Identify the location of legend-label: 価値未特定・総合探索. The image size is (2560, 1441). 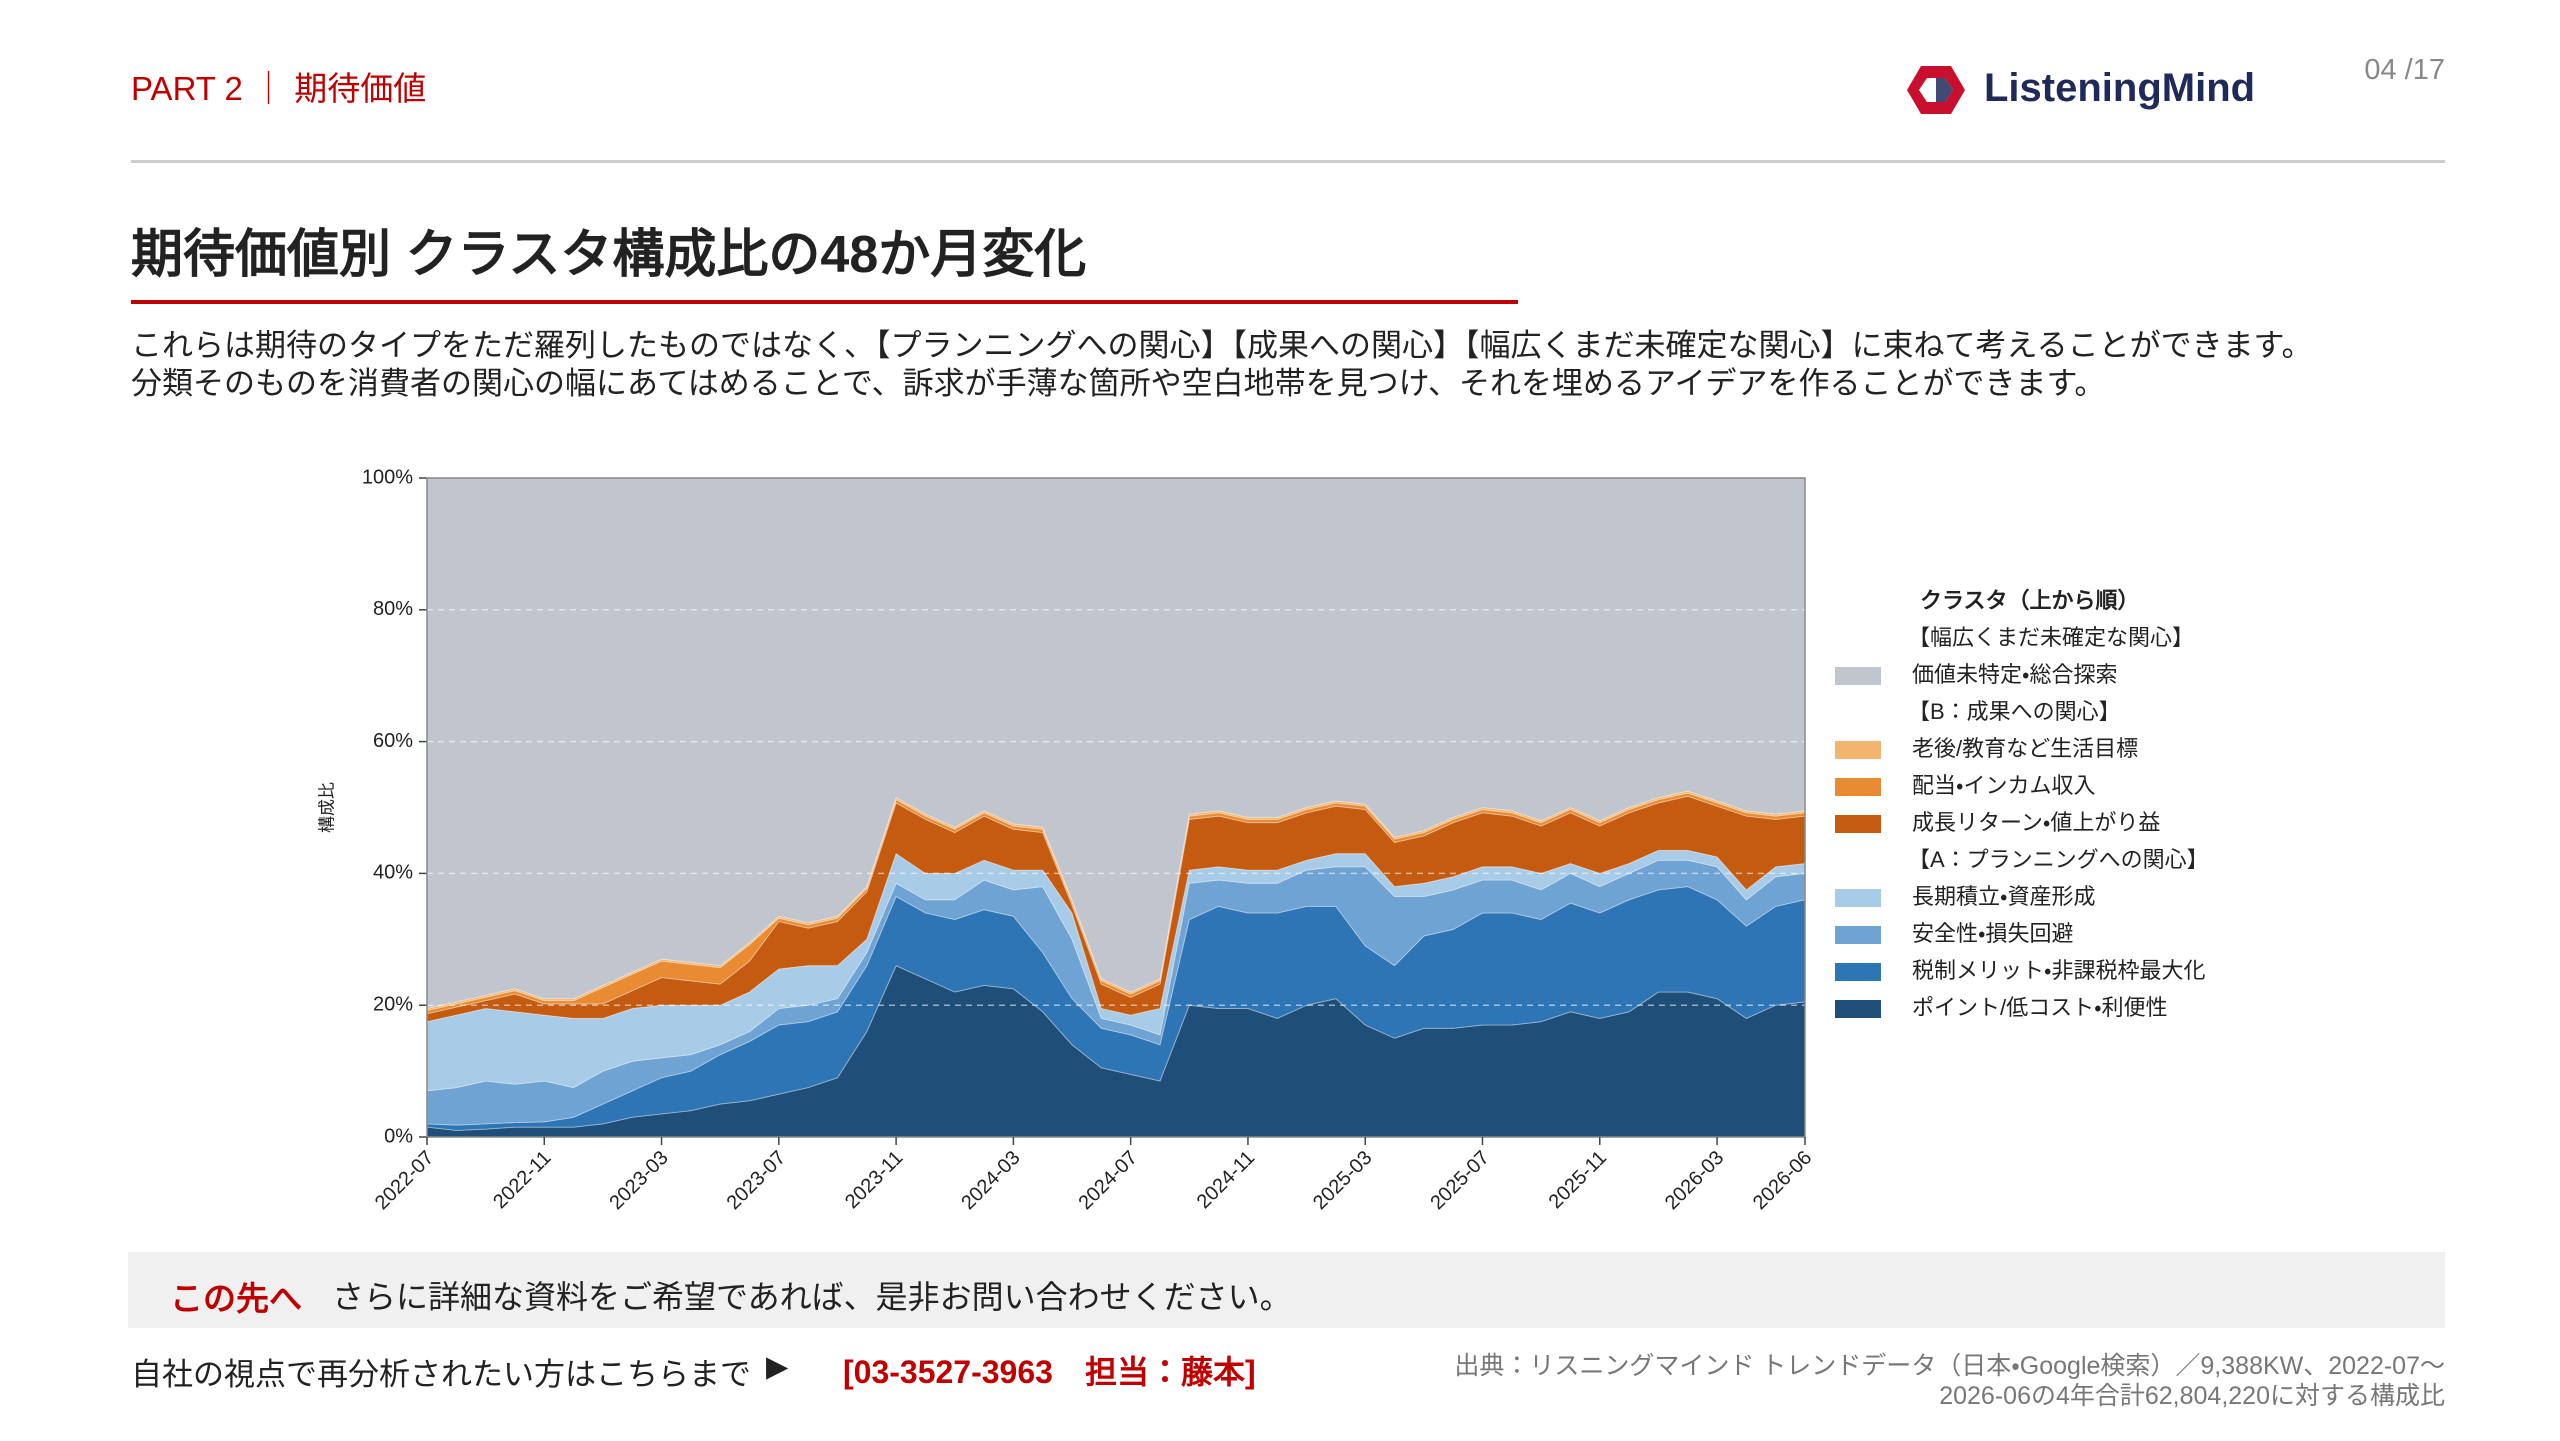
(2014, 674).